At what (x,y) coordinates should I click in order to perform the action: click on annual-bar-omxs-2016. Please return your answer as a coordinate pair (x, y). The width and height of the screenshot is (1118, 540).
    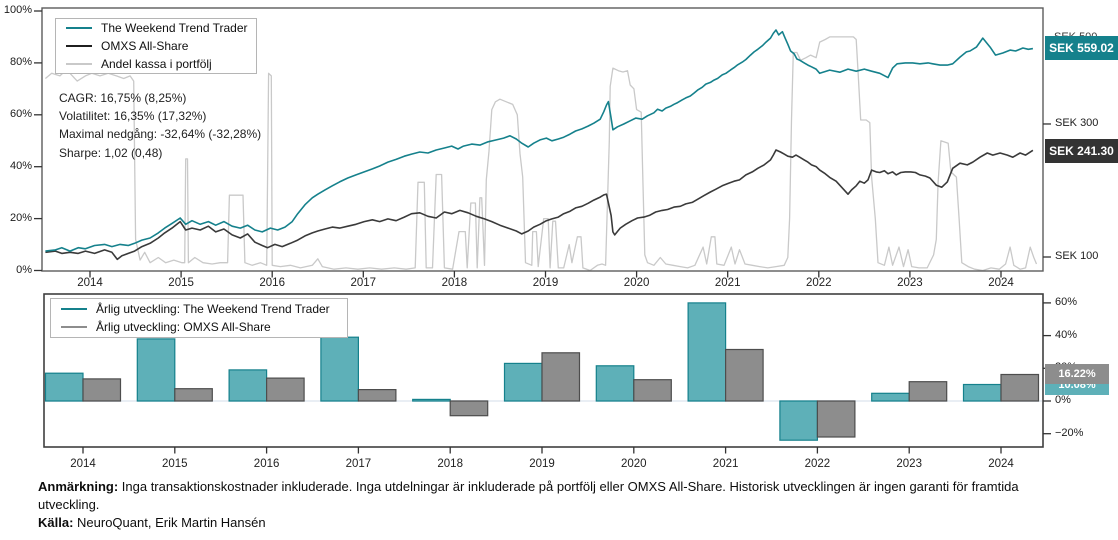
    Looking at the image, I should click on (285, 389).